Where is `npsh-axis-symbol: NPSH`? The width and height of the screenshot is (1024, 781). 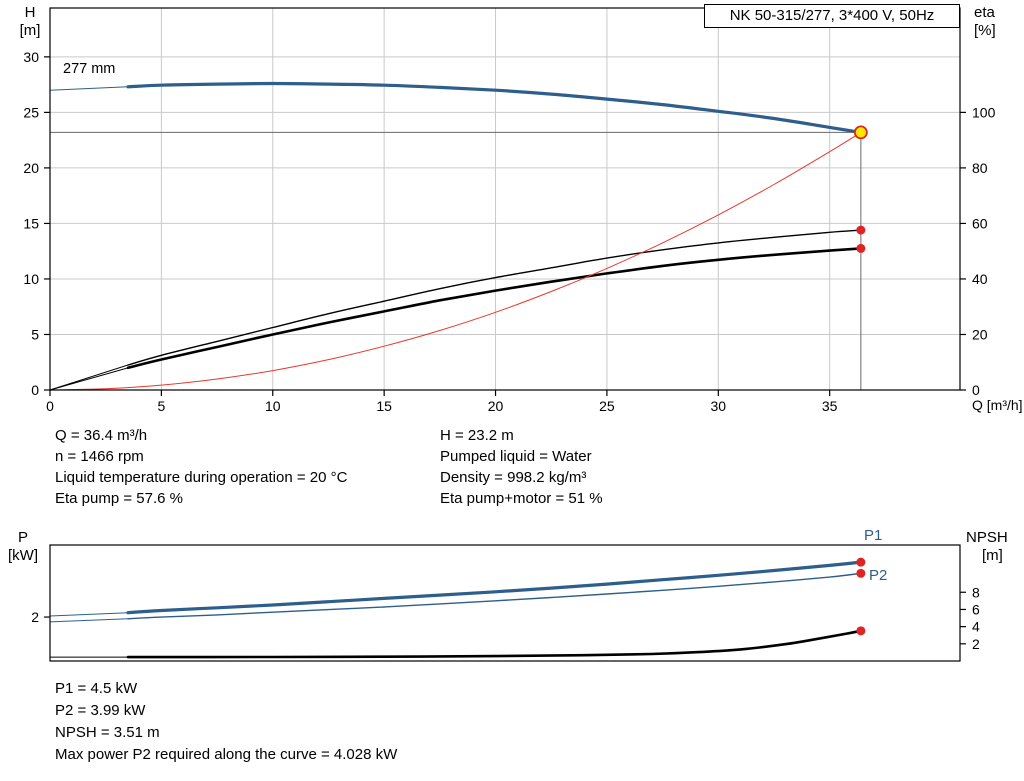
npsh-axis-symbol: NPSH is located at coordinates (987, 537).